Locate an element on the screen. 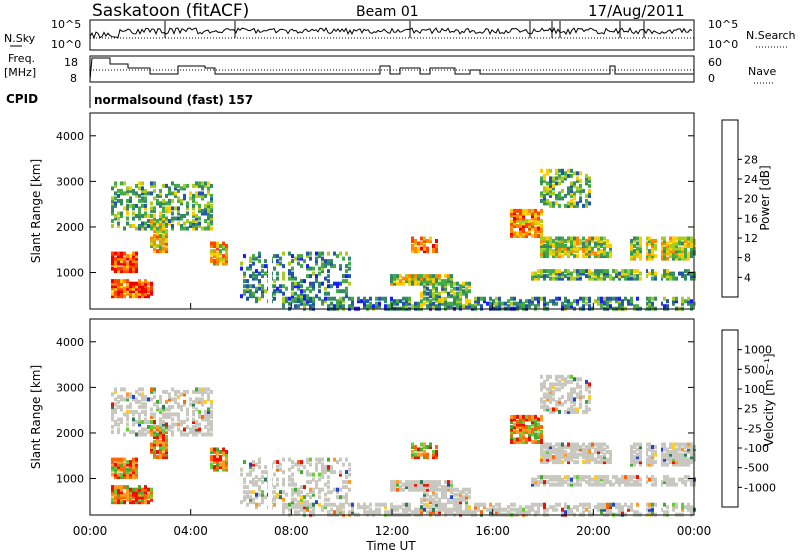  nsky-tick-top: 10^5 is located at coordinates (66, 24).